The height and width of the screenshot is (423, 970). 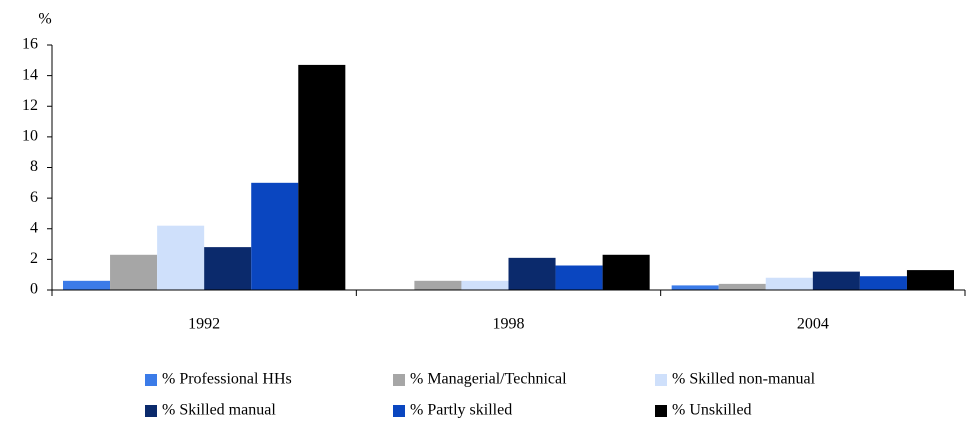 I want to click on legend-label: % Skilled manual, so click(x=219, y=410).